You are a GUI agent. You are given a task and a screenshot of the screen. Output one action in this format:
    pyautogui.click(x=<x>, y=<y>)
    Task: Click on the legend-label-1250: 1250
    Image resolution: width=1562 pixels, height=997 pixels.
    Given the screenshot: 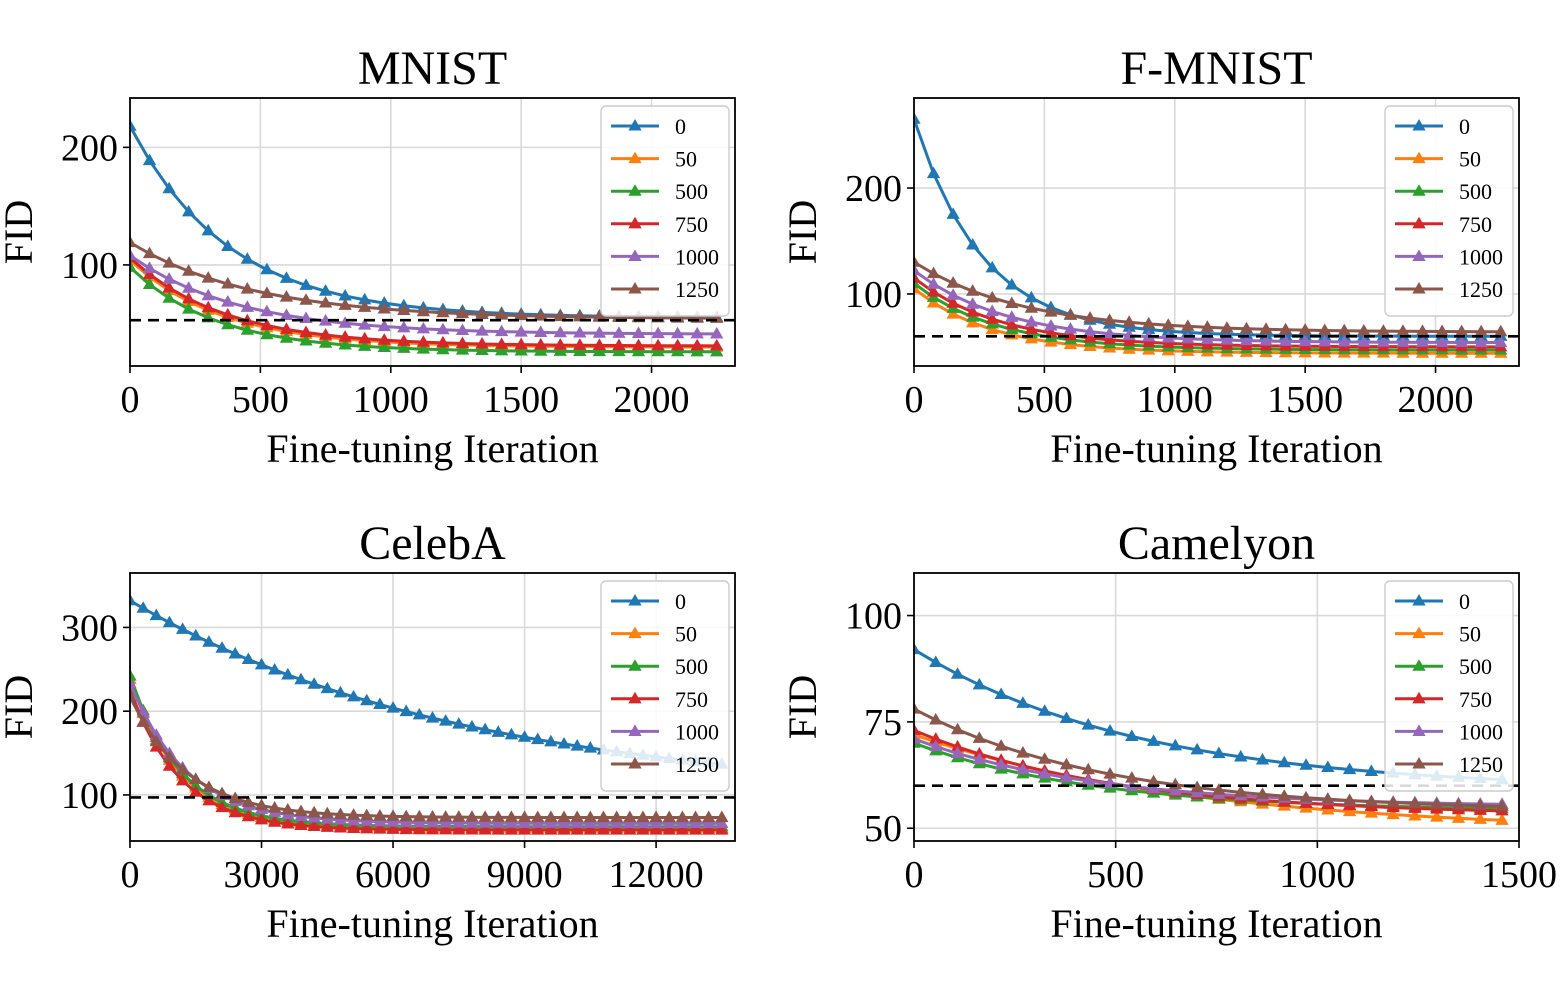 What is the action you would take?
    pyautogui.click(x=1481, y=764)
    